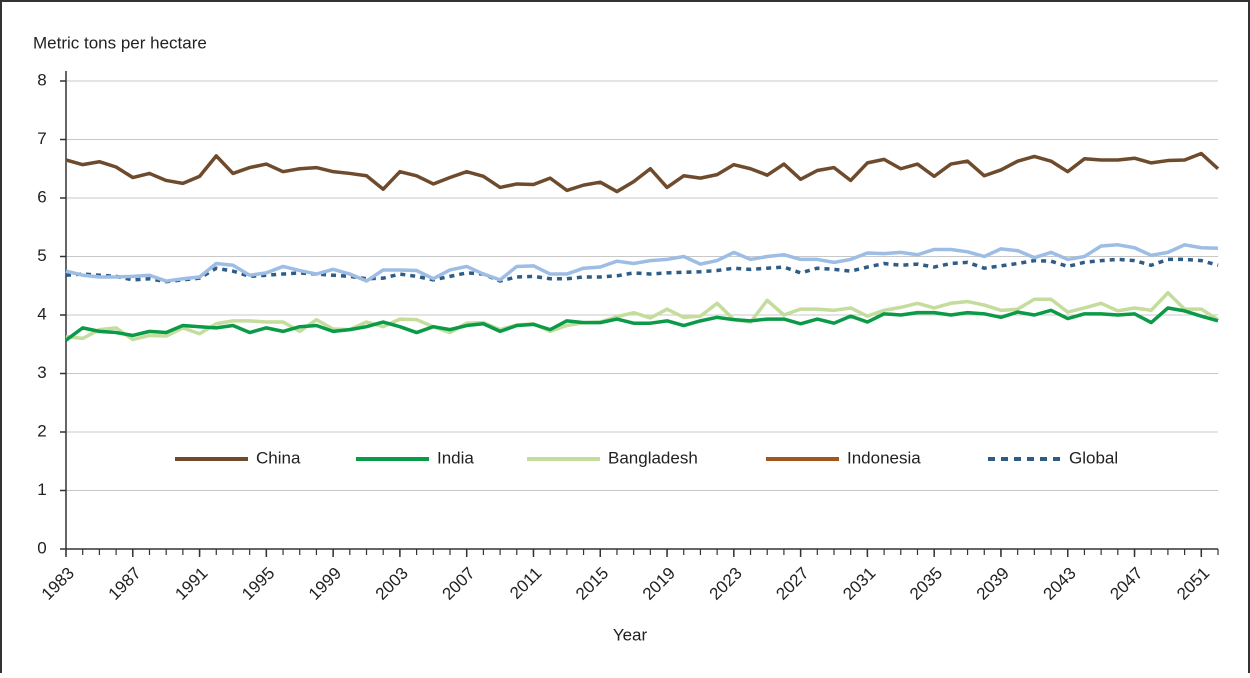  What do you see at coordinates (41, 79) in the screenshot?
I see `y-tick-label: 8` at bounding box center [41, 79].